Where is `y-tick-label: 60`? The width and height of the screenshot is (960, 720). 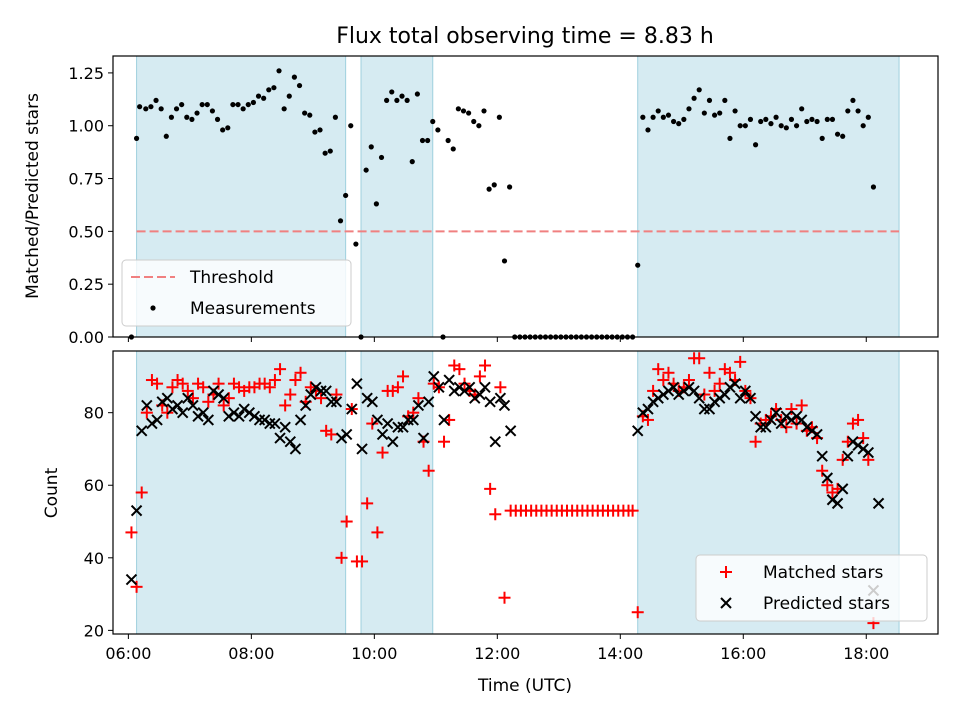 y-tick-label: 60 is located at coordinates (94, 485).